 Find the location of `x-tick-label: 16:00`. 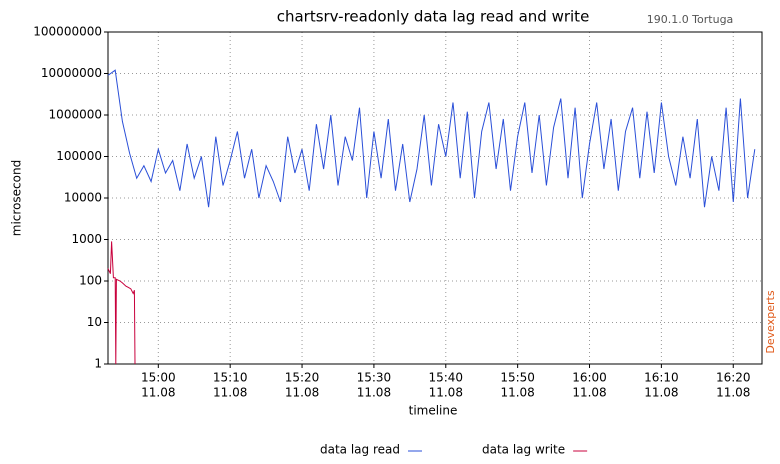

x-tick-label: 16:00 is located at coordinates (589, 378).